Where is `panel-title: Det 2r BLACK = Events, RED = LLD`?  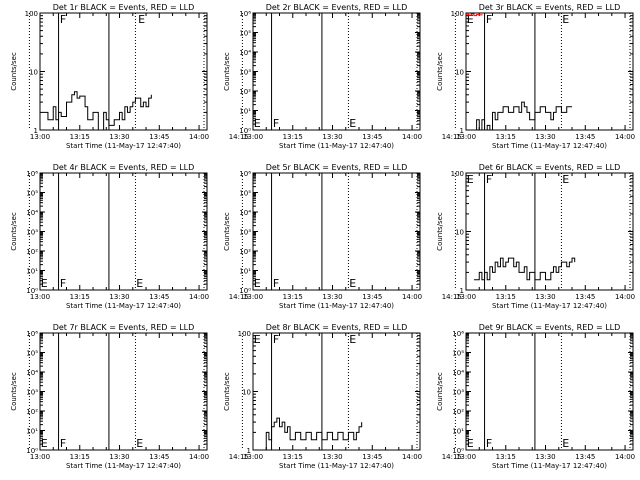 panel-title: Det 2r BLACK = Events, RED = LLD is located at coordinates (337, 7).